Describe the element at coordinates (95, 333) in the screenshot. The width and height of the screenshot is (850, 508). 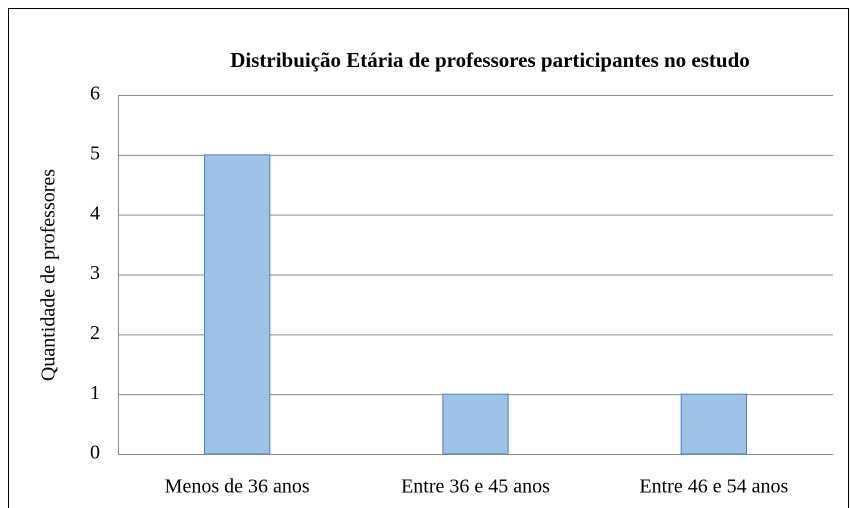
I see `y-tick-label: 2` at that location.